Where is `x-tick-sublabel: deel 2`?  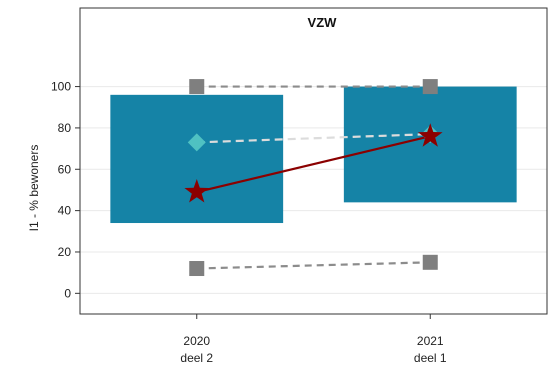
x-tick-sublabel: deel 2 is located at coordinates (196, 358).